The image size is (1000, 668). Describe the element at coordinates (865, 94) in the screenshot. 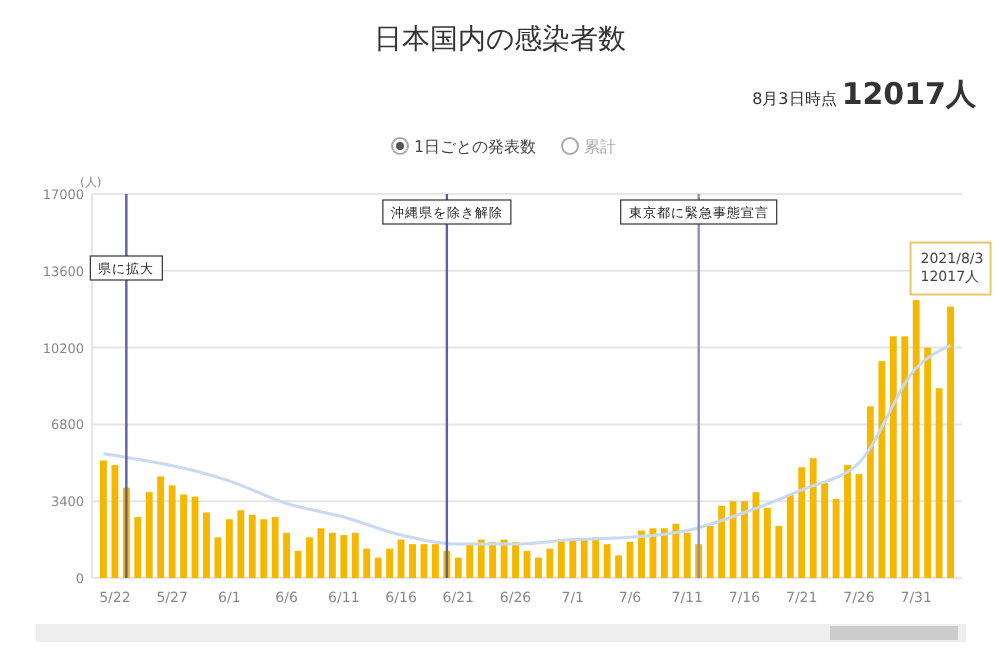

I see `chart-subtitle: 8月3日時点 12017人` at that location.